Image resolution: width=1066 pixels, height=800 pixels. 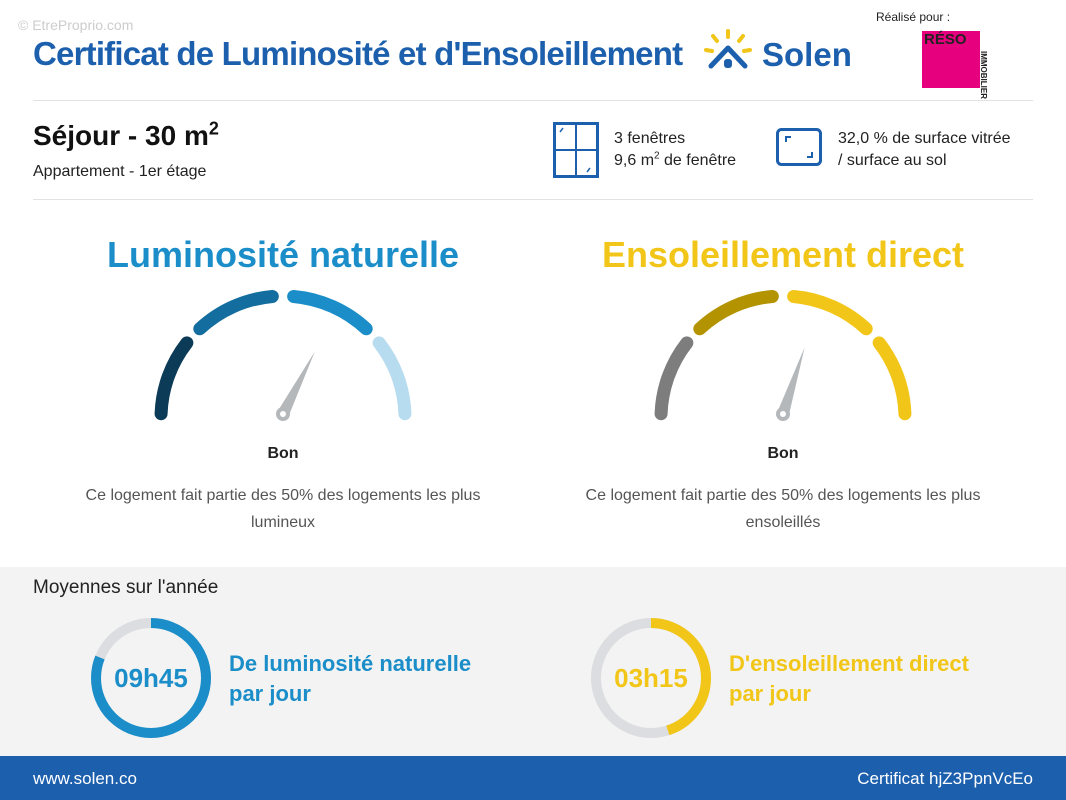 I want to click on light-ring, so click(x=151, y=678).